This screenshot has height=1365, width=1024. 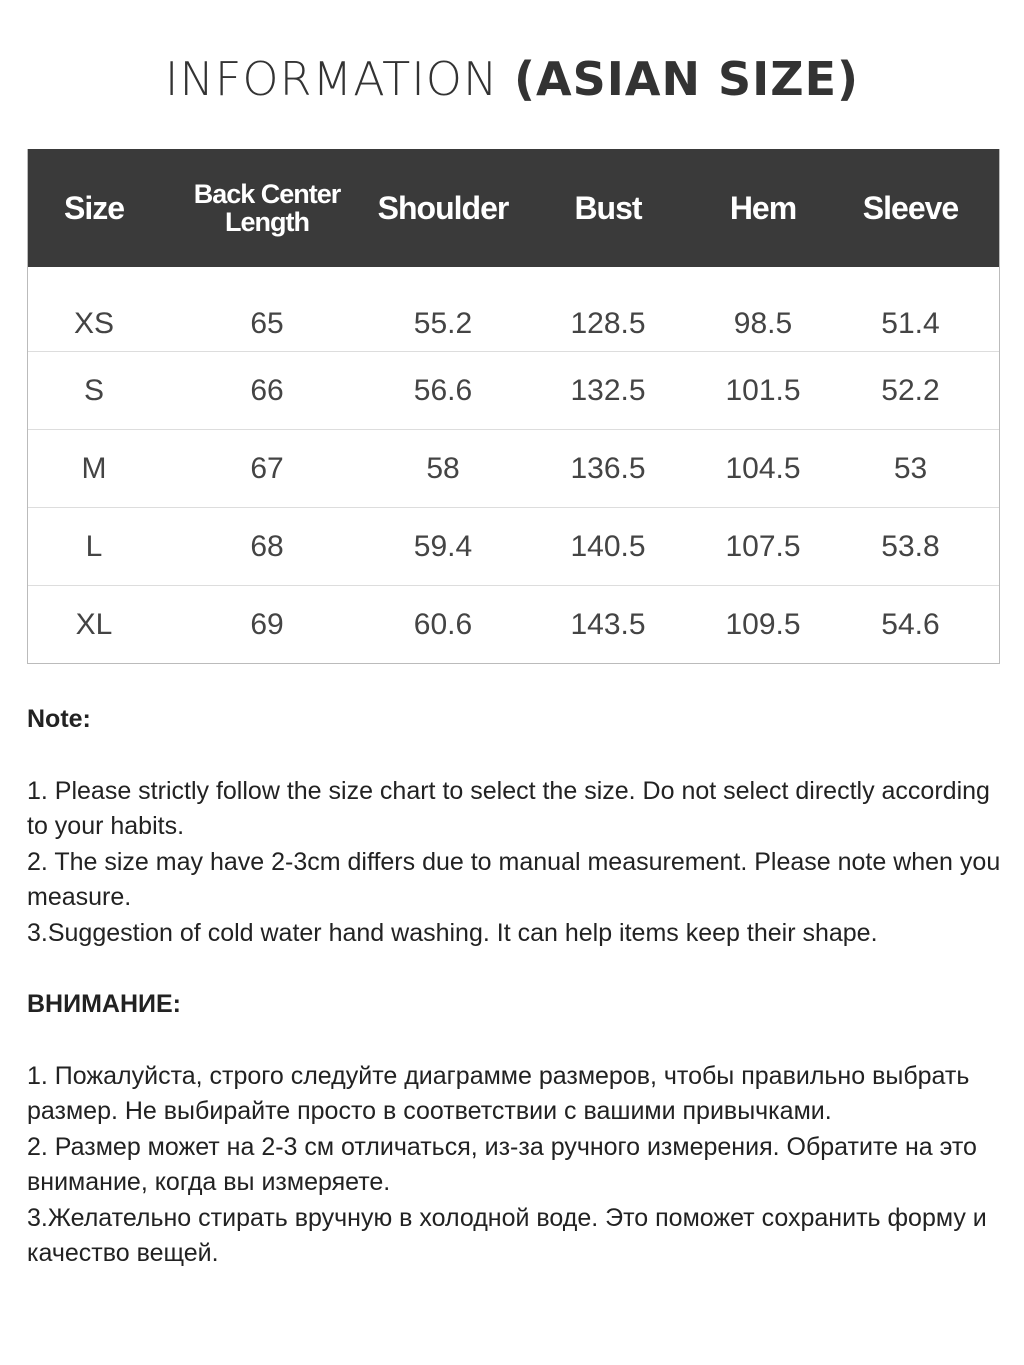 What do you see at coordinates (443, 546) in the screenshot?
I see `table-cell: 59.4` at bounding box center [443, 546].